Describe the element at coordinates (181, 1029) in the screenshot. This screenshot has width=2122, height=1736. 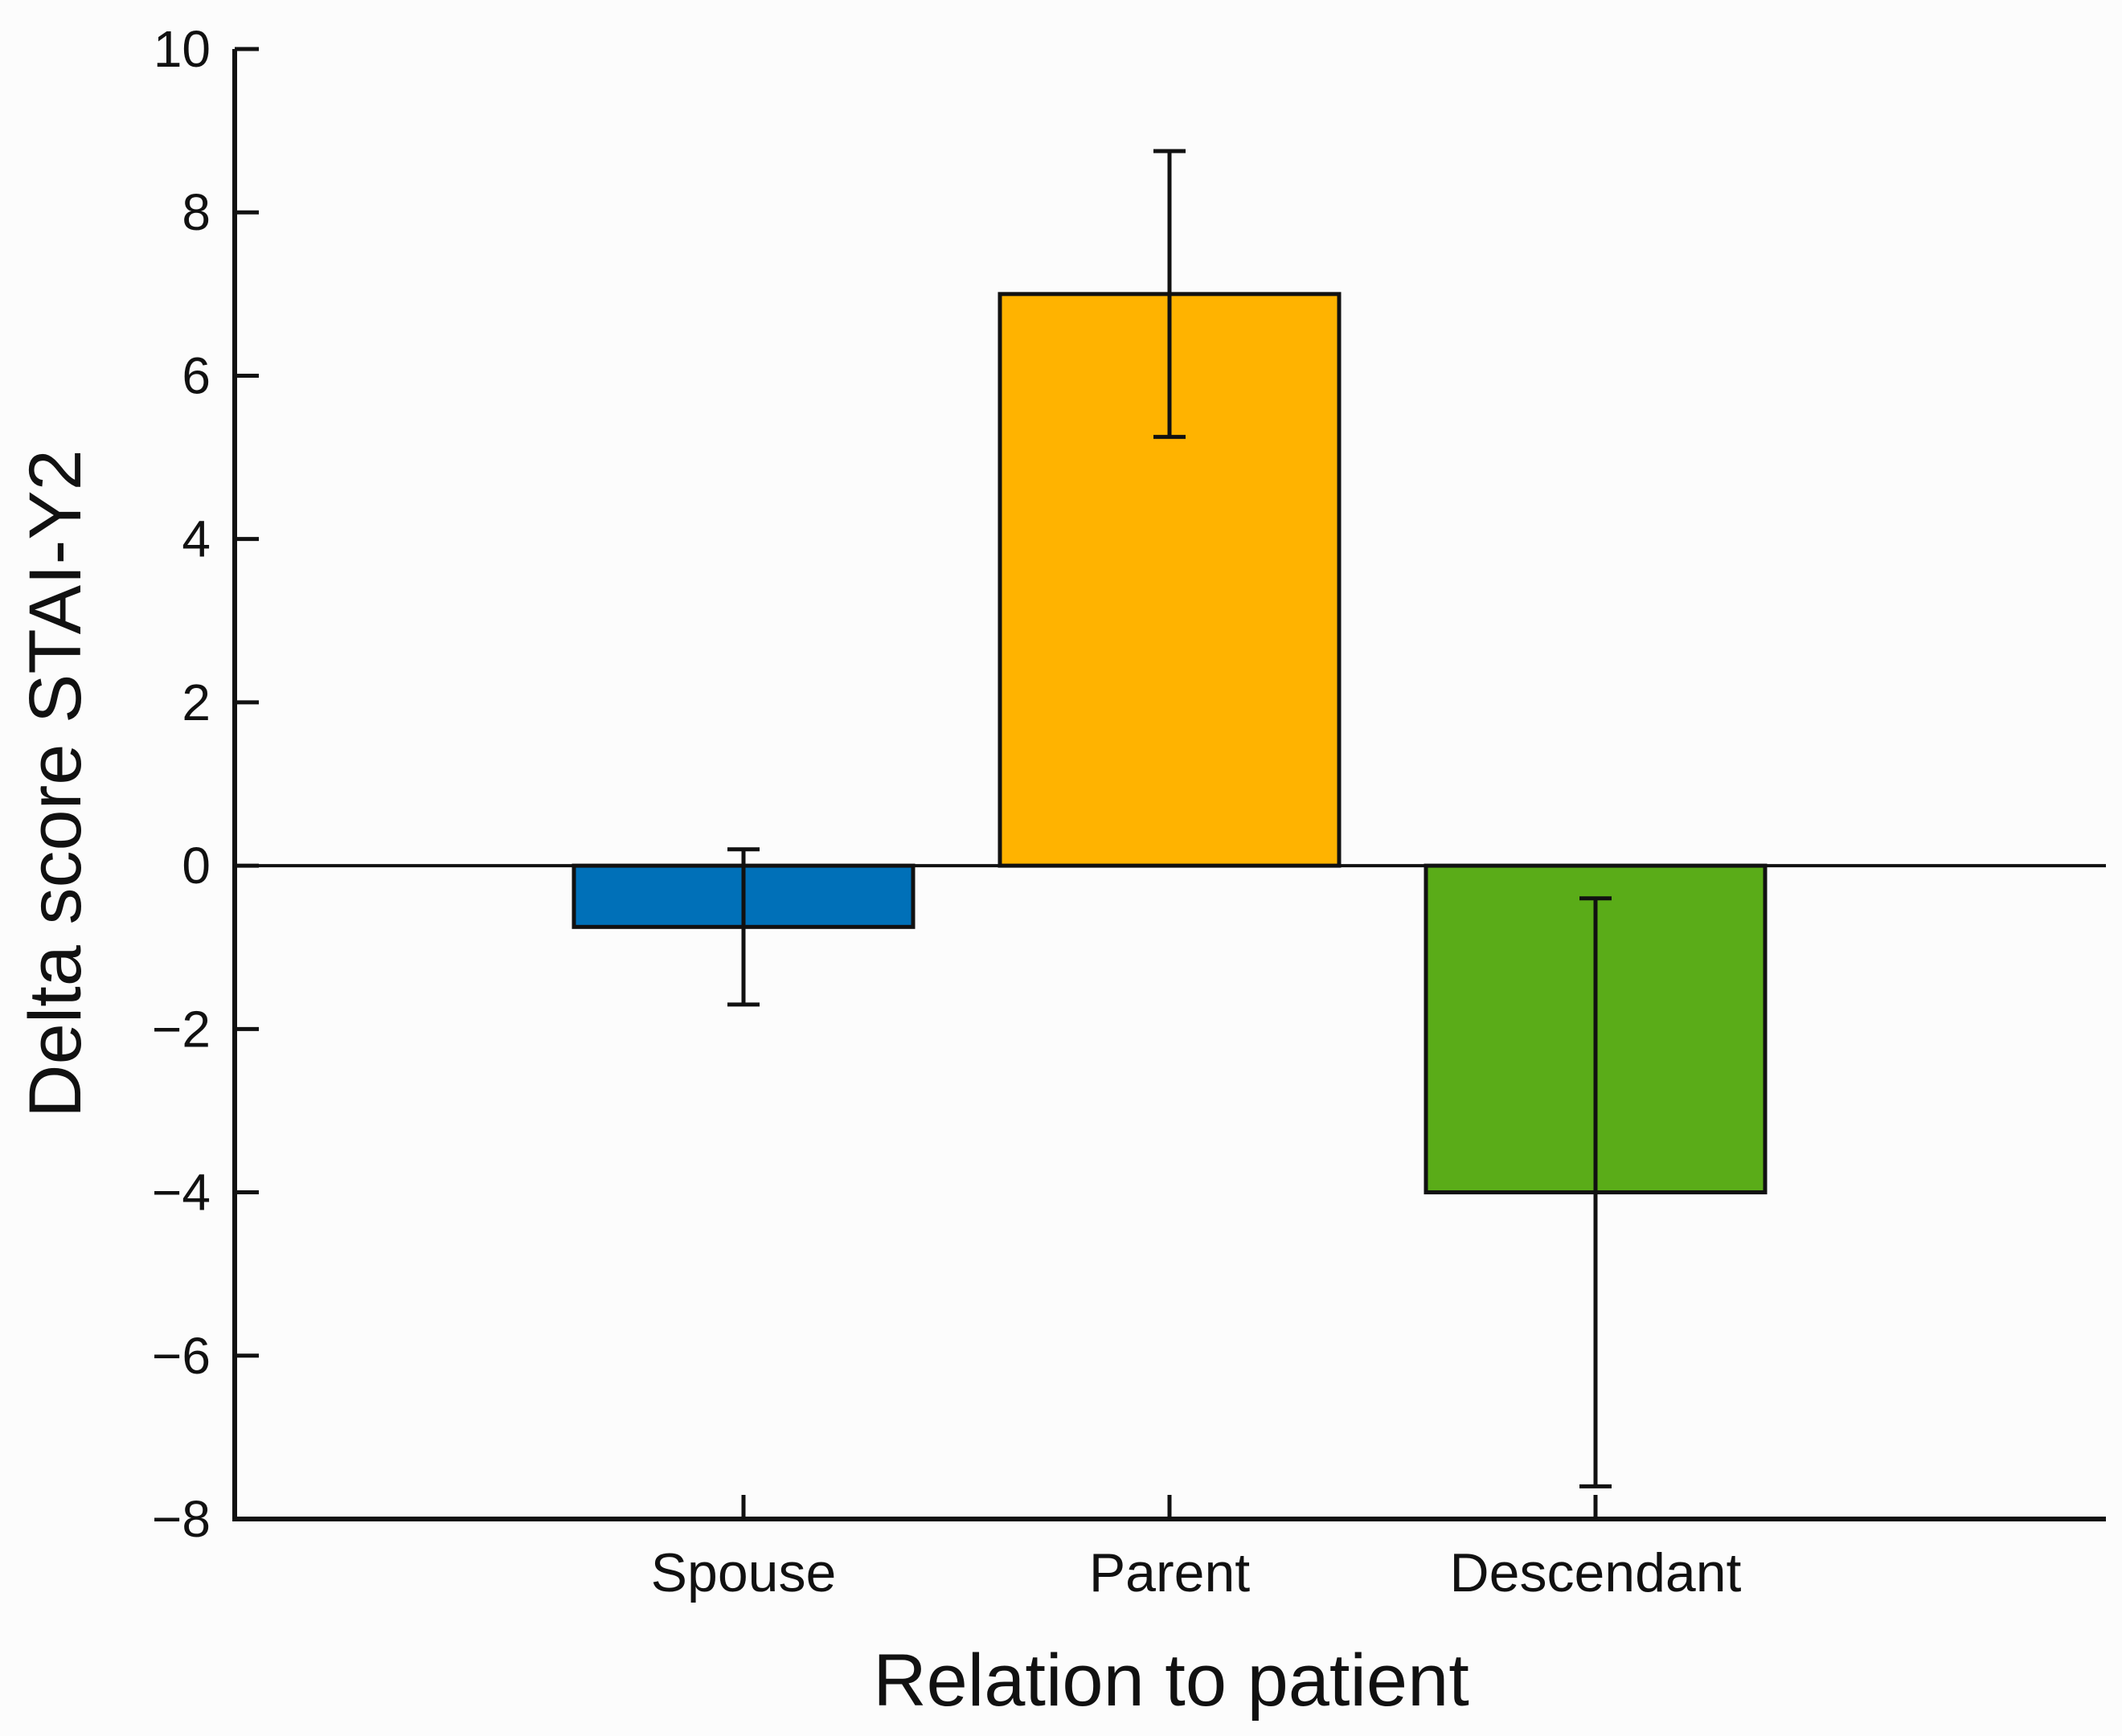
I see `y-tick-label: −2` at that location.